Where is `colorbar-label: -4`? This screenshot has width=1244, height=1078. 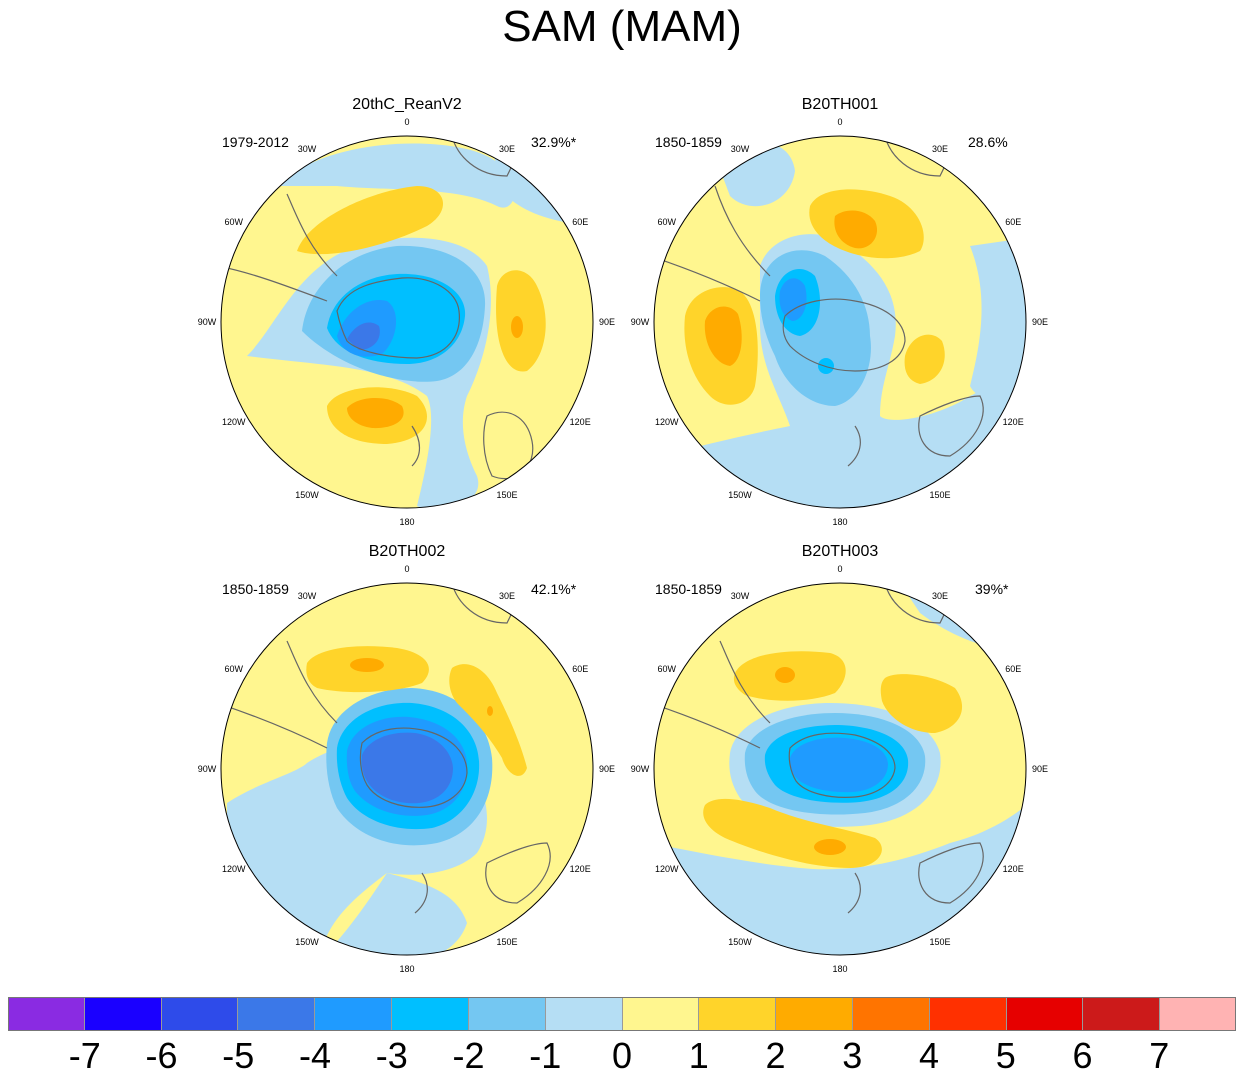 colorbar-label: -4 is located at coordinates (315, 1055).